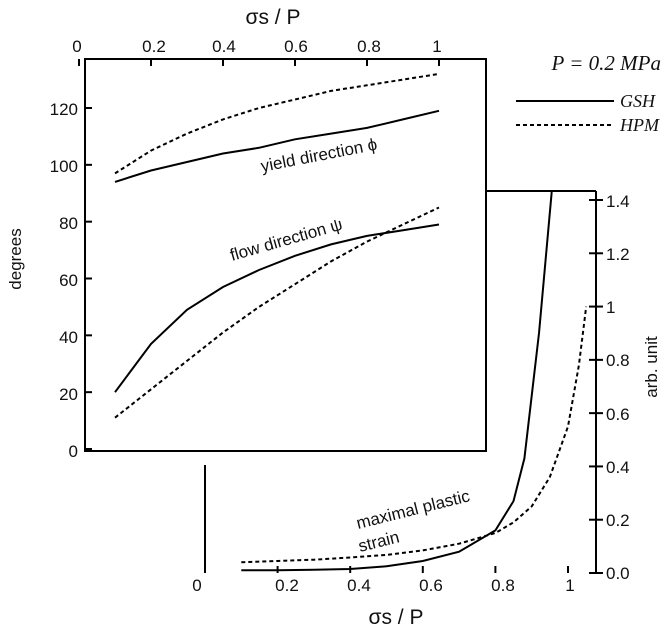 This screenshot has width=669, height=638. I want to click on inset-x-tick-4: 0.8, so click(369, 46).